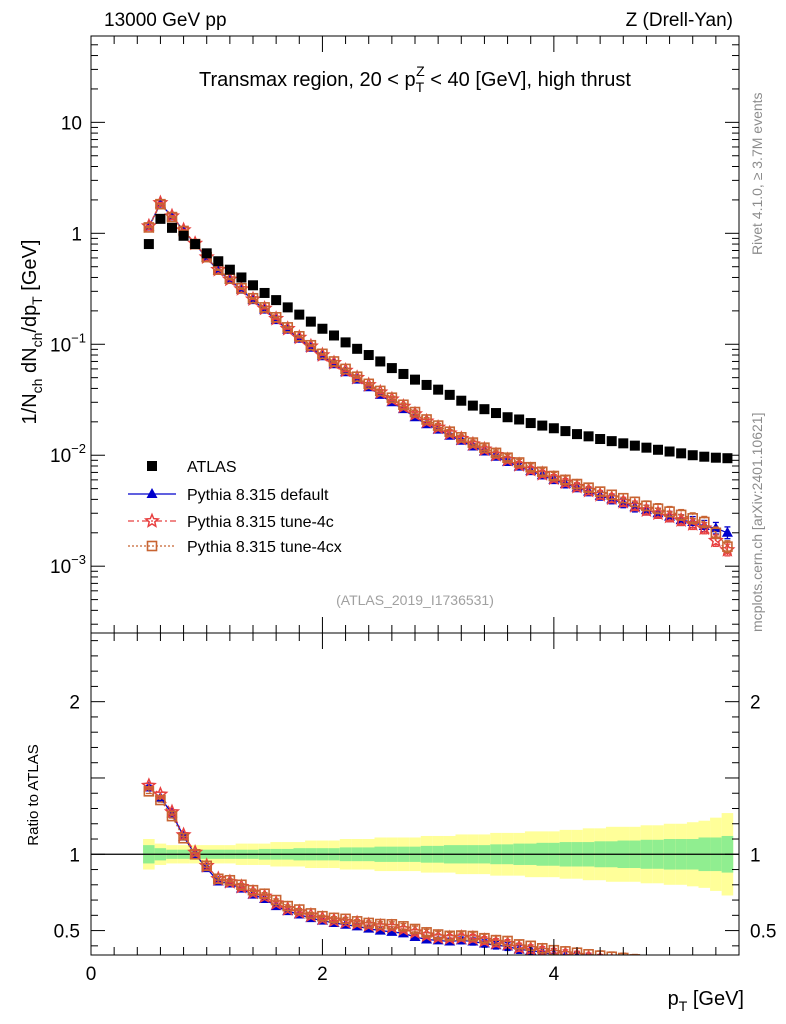 The width and height of the screenshot is (786, 1024). What do you see at coordinates (37, 386) in the screenshot?
I see `y-label-b: ch` at bounding box center [37, 386].